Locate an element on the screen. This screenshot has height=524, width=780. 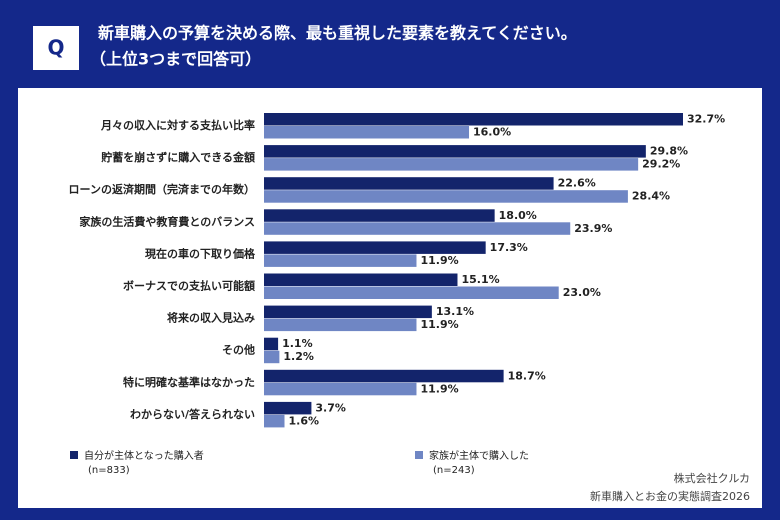
category-label: 貯蓄を崩さずに購入できる金額 is located at coordinates (178, 157).